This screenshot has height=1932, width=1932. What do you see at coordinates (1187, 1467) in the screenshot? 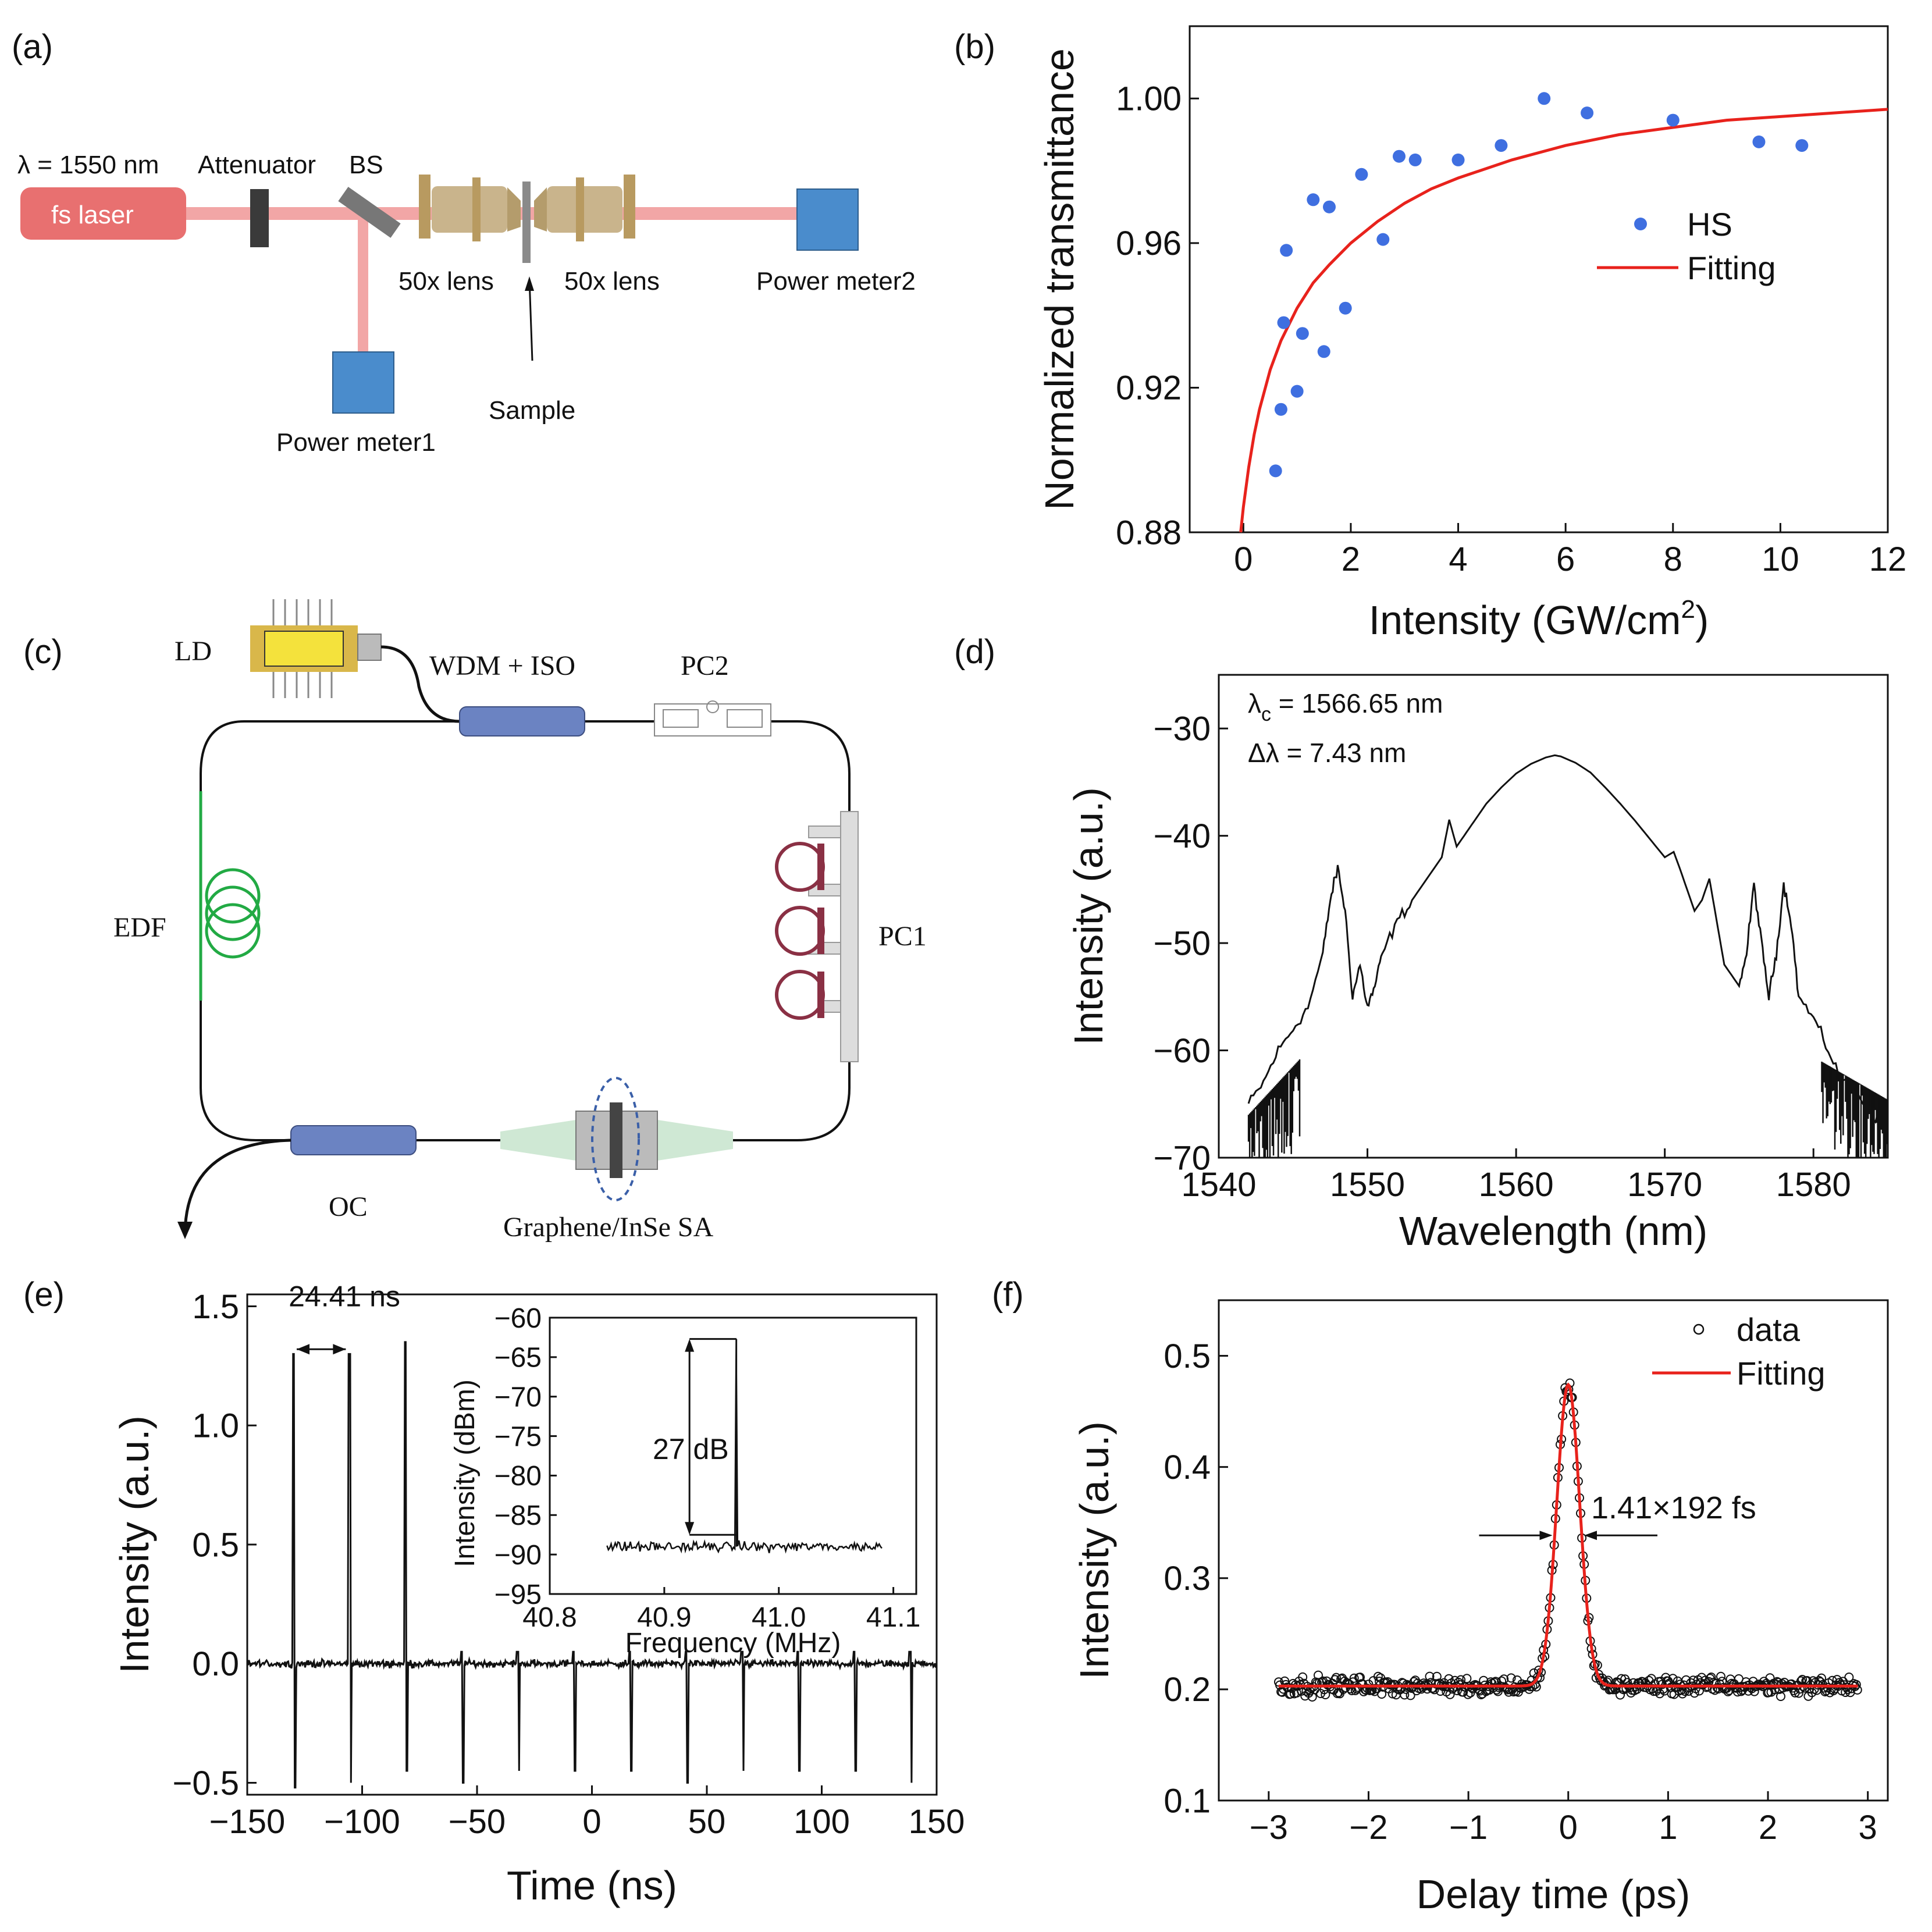
I see `y-tick-label: 0.4` at bounding box center [1187, 1467].